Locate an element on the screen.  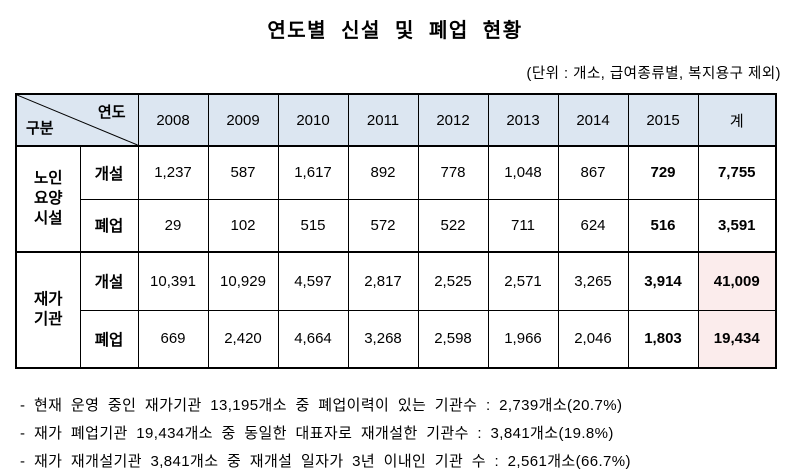
group-cell-elderly-care-facility: 노인요양시설 is located at coordinates (48, 199).